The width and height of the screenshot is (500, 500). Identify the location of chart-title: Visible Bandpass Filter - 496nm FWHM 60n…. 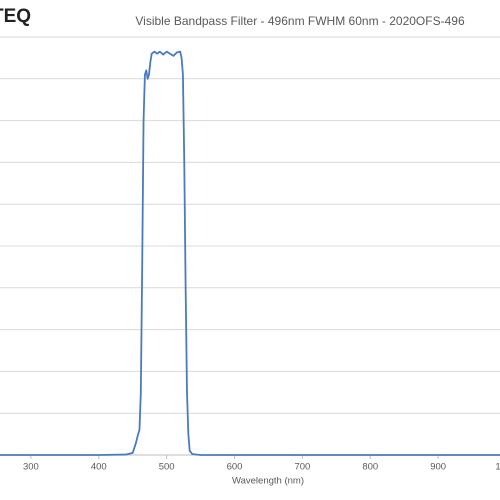
(300, 21).